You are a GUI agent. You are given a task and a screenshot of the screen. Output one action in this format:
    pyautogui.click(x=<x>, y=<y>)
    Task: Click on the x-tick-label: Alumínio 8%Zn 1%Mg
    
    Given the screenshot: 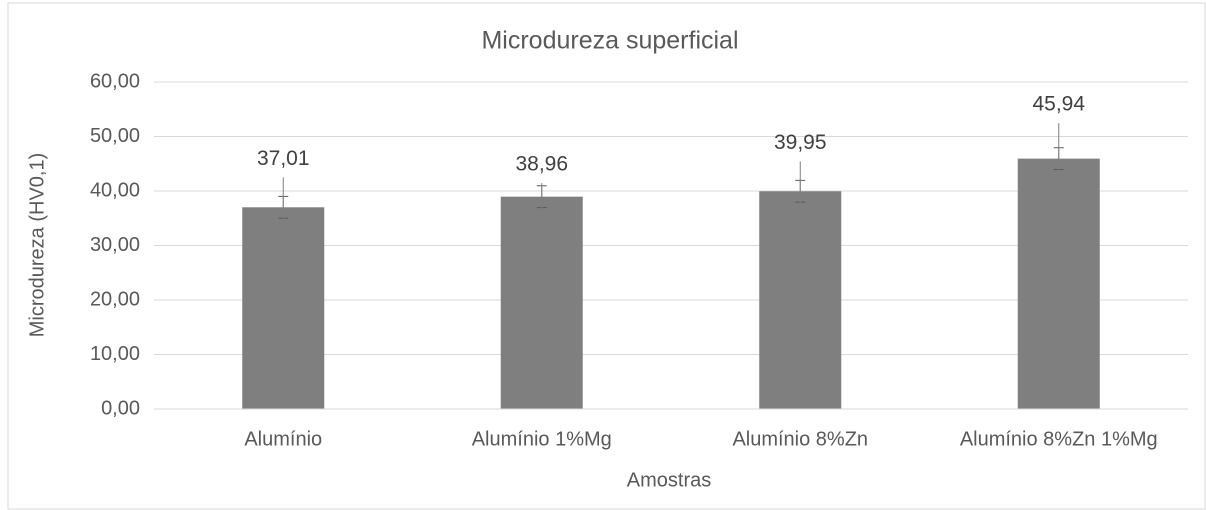 What is the action you would take?
    pyautogui.click(x=1059, y=439)
    